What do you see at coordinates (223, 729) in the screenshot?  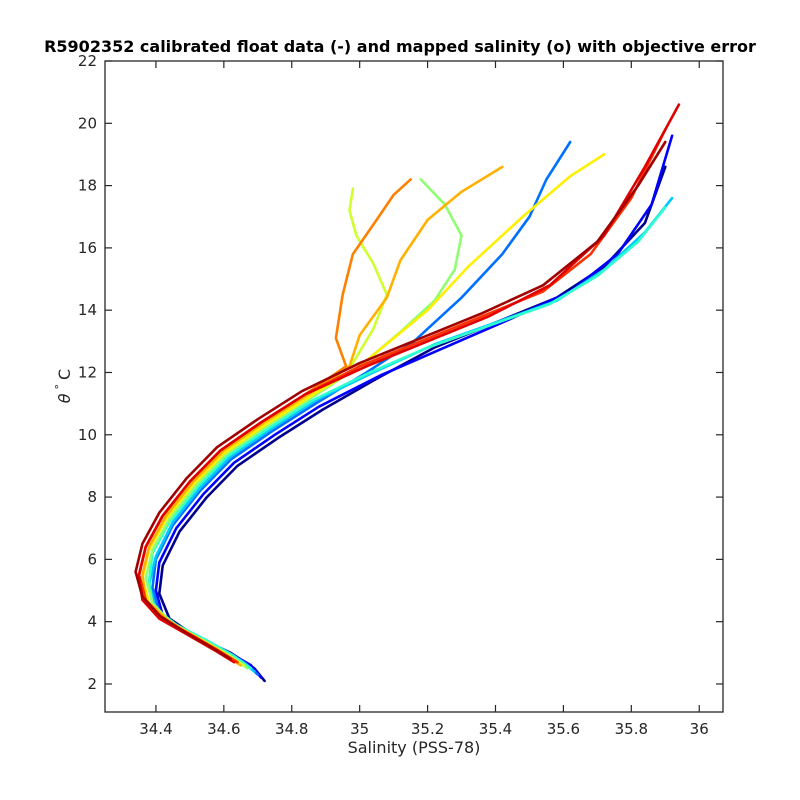 I see `x-tick-label: 34.6` at bounding box center [223, 729].